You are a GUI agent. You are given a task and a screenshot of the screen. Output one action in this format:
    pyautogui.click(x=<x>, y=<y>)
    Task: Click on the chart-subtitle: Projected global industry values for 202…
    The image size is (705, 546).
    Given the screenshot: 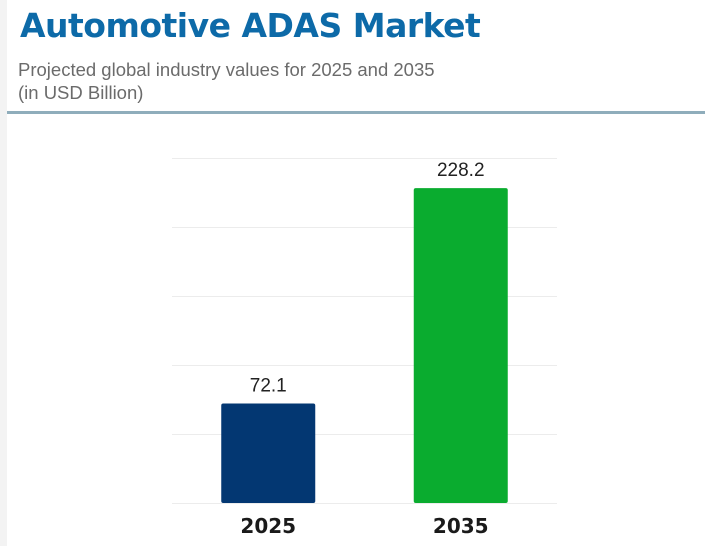 What is the action you would take?
    pyautogui.click(x=226, y=81)
    